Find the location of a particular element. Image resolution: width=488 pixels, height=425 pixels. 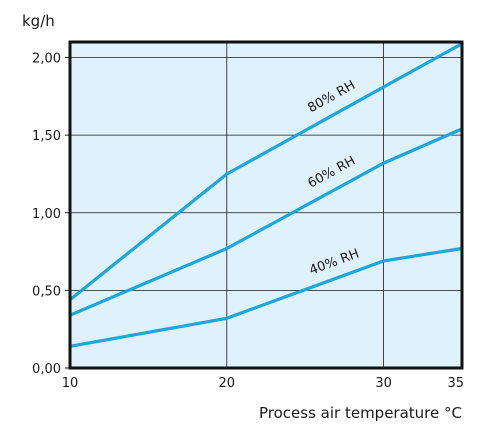

x-axis-ticks: 10 20 30 35 is located at coordinates (263, 383).